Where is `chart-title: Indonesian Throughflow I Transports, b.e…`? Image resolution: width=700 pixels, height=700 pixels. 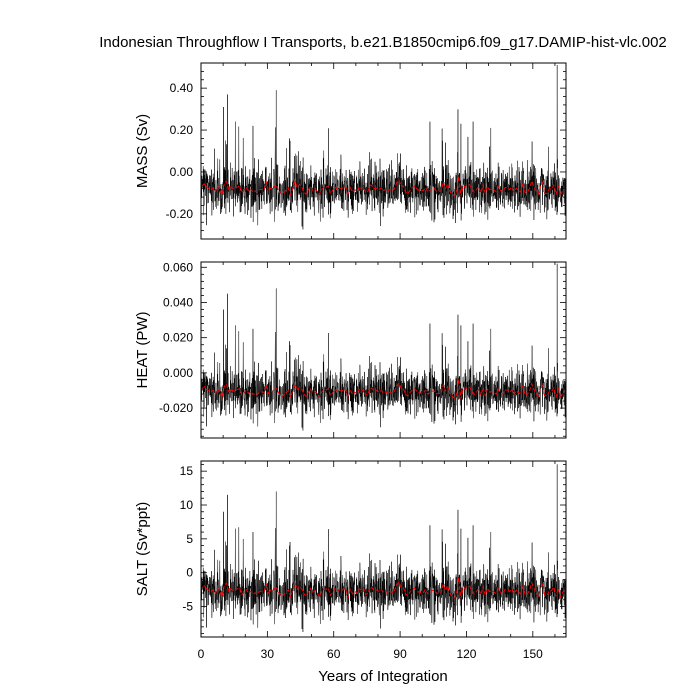
chart-title: Indonesian Throughflow I Transports, b.e… is located at coordinates (383, 42).